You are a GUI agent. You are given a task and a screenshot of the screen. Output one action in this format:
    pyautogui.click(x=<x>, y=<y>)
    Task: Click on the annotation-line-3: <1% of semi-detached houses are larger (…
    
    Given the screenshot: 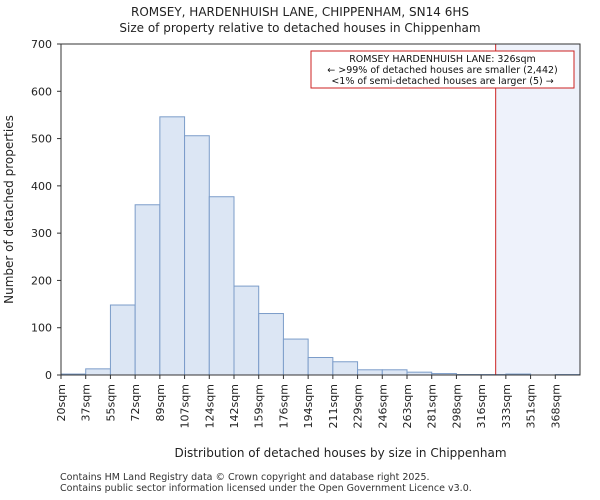 What is the action you would take?
    pyautogui.click(x=442, y=81)
    